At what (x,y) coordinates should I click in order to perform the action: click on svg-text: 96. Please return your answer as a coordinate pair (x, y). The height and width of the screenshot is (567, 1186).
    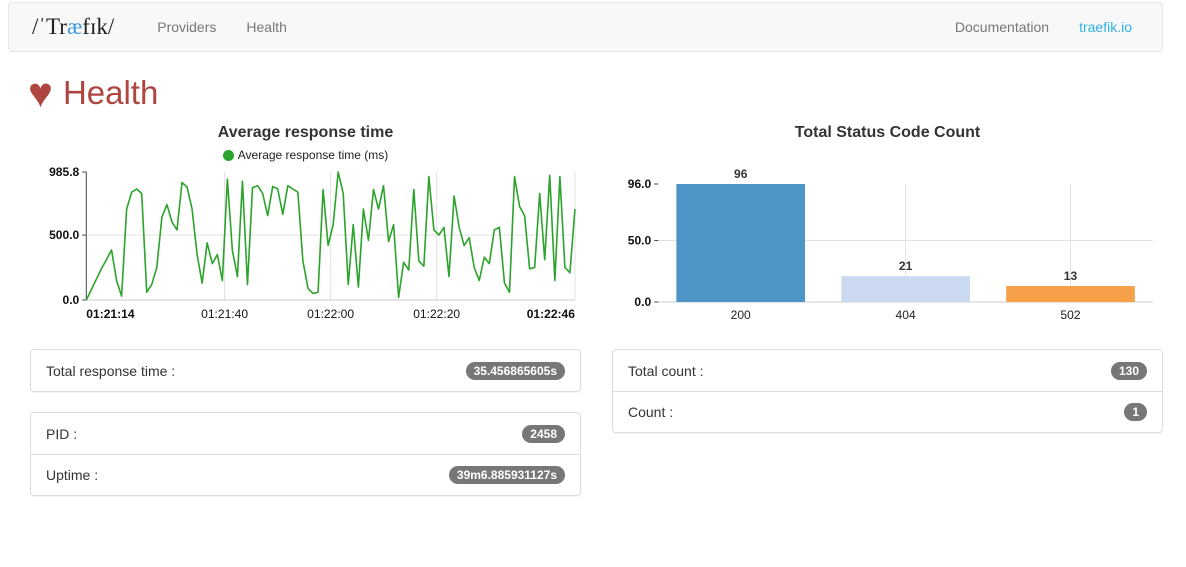
    Looking at the image, I should click on (741, 174).